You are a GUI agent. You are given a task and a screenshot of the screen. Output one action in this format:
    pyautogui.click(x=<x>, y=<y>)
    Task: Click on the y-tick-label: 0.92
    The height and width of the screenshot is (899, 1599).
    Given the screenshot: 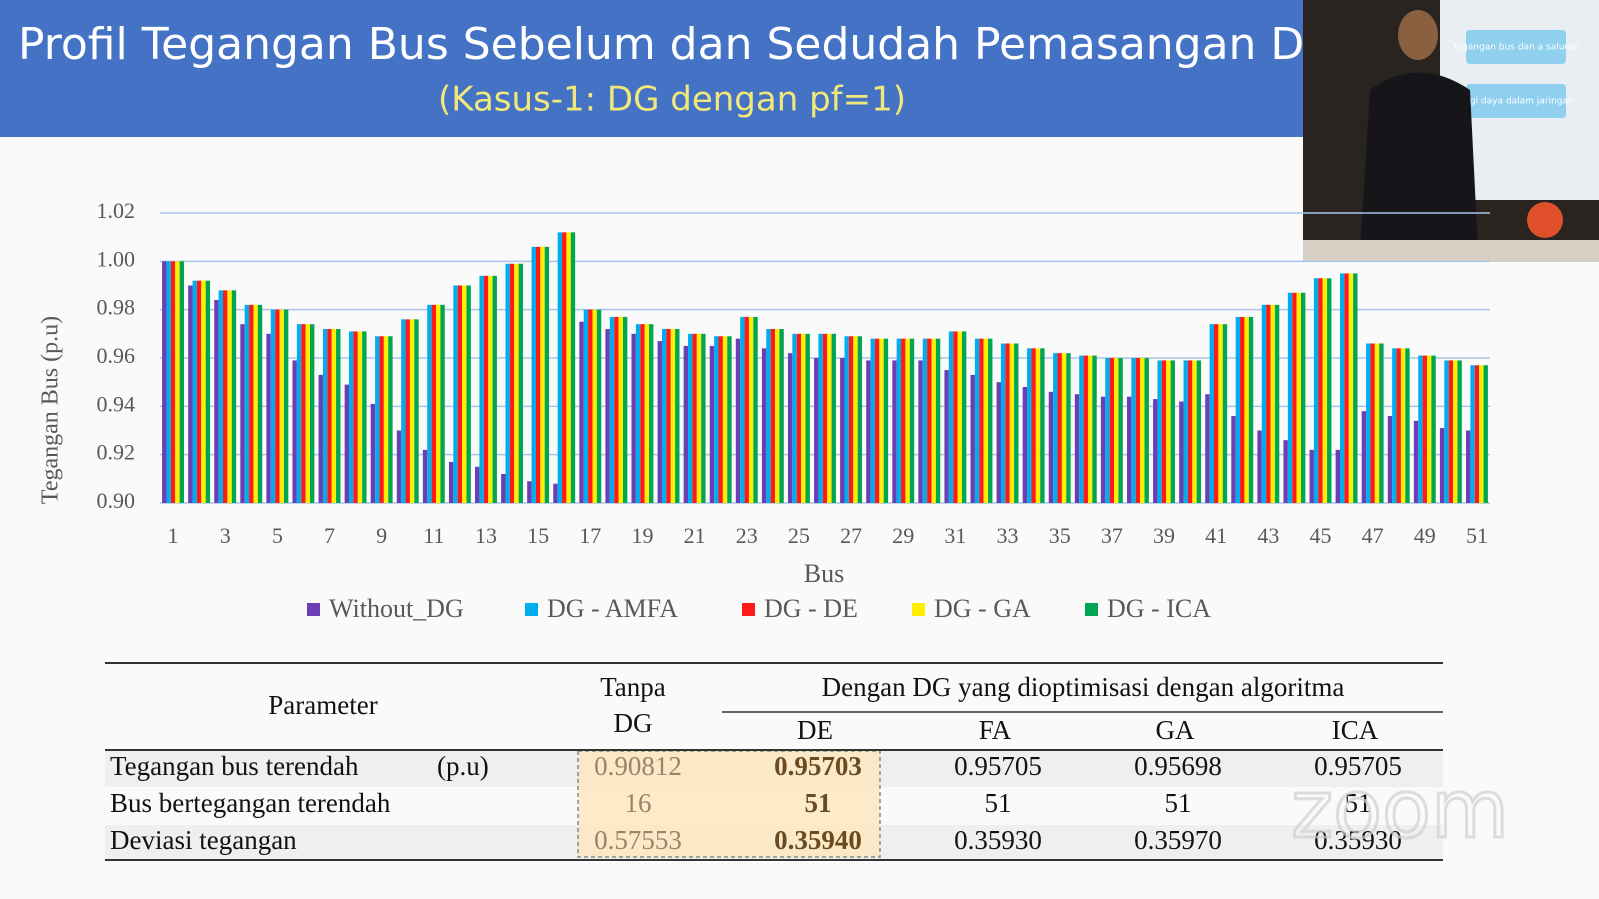 What is the action you would take?
    pyautogui.click(x=116, y=452)
    